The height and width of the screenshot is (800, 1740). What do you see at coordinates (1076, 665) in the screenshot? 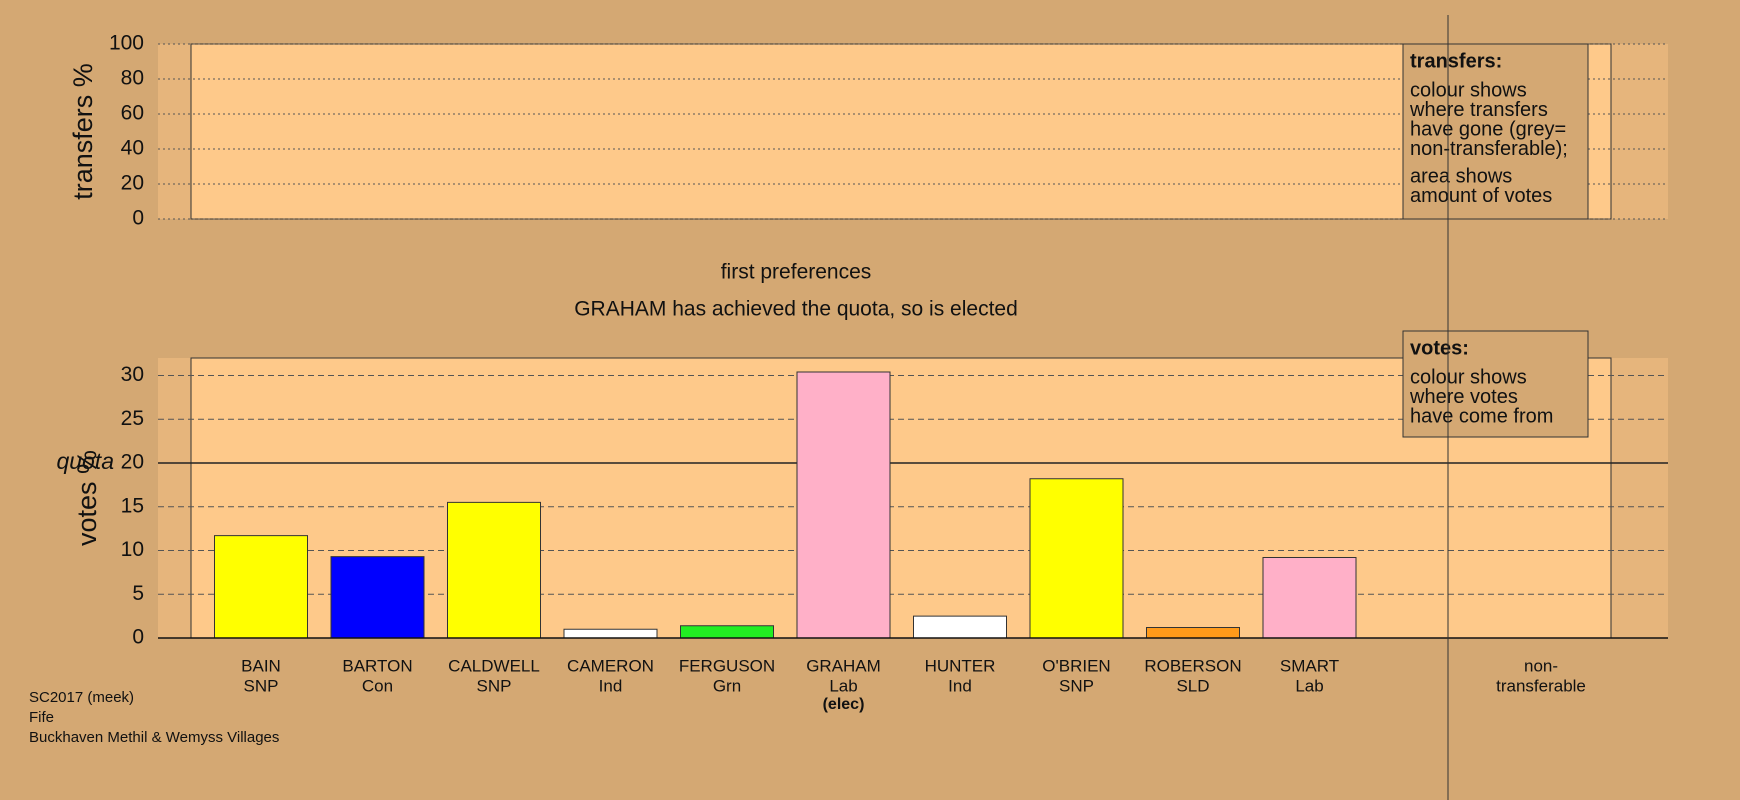
I see `x-tick-label: O'BRIEN` at bounding box center [1076, 665].